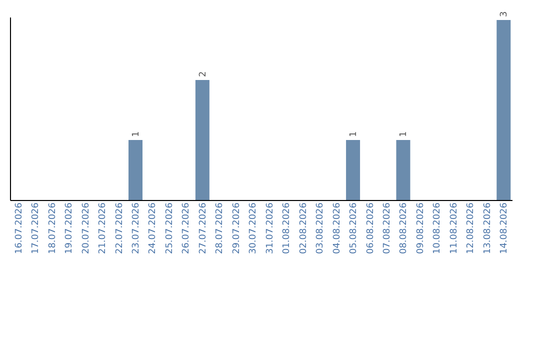 This screenshot has height=340, width=540. I want to click on x-tick-label: 12.08.2026, so click(471, 228).